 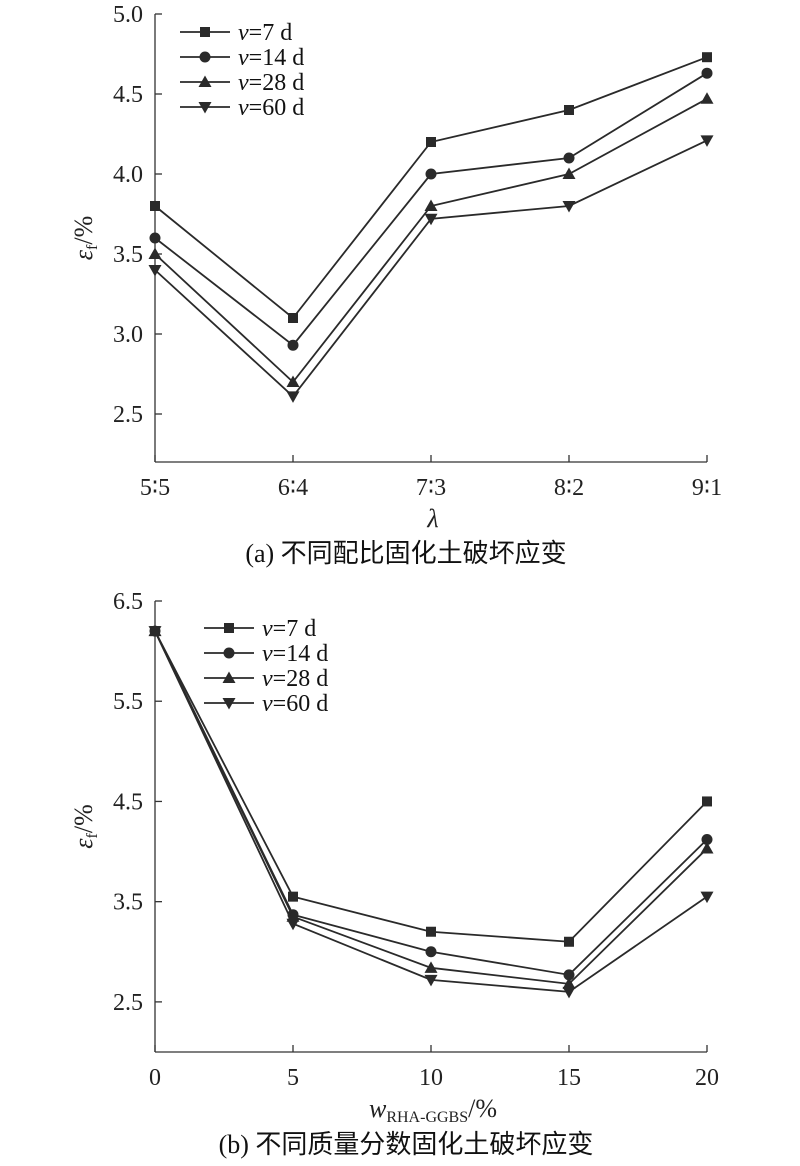 I want to click on x-tick-label: 9∶1, so click(x=707, y=488).